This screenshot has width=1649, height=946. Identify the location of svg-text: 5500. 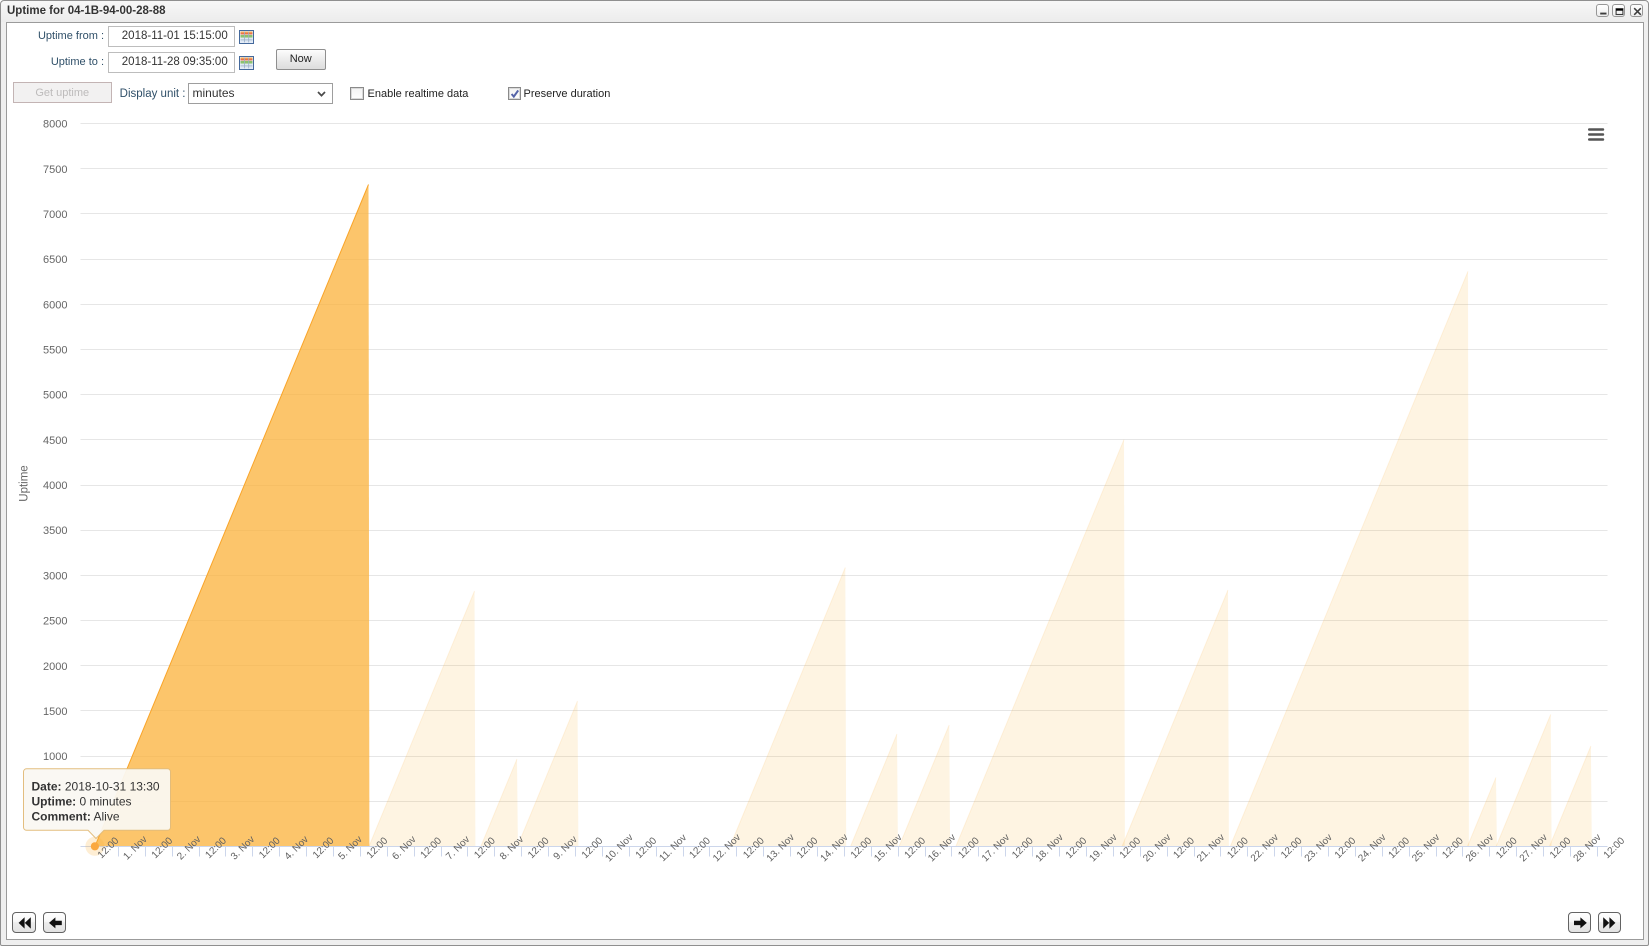
(55, 351).